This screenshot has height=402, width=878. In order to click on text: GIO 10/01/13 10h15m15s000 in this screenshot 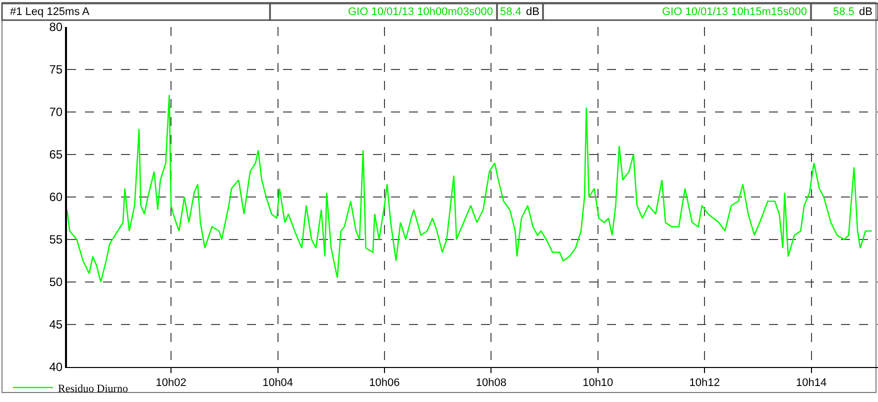, I will do `click(734, 12)`.